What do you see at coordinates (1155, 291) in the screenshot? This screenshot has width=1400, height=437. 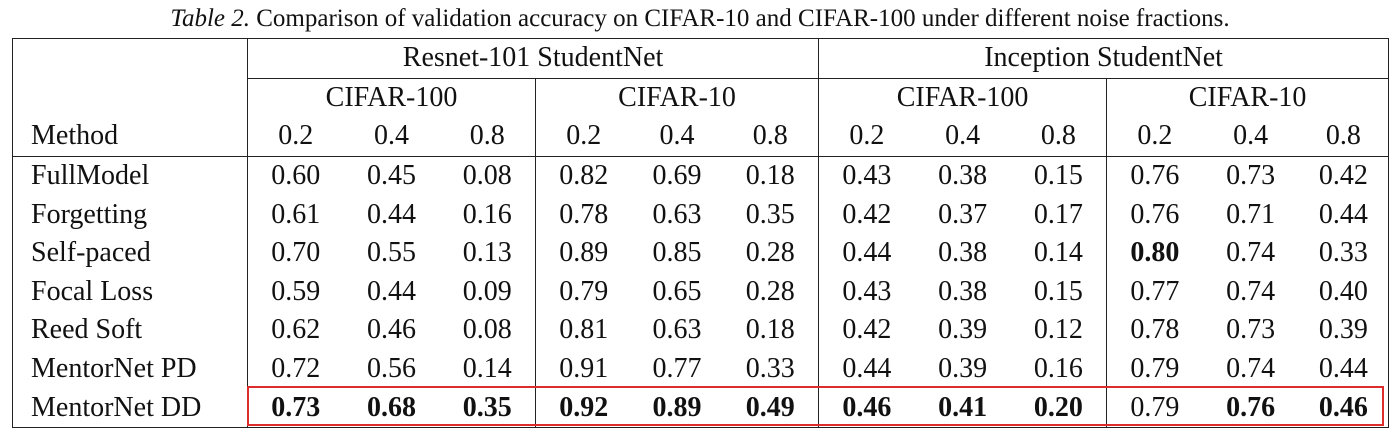 I see `value-text: 0.77` at bounding box center [1155, 291].